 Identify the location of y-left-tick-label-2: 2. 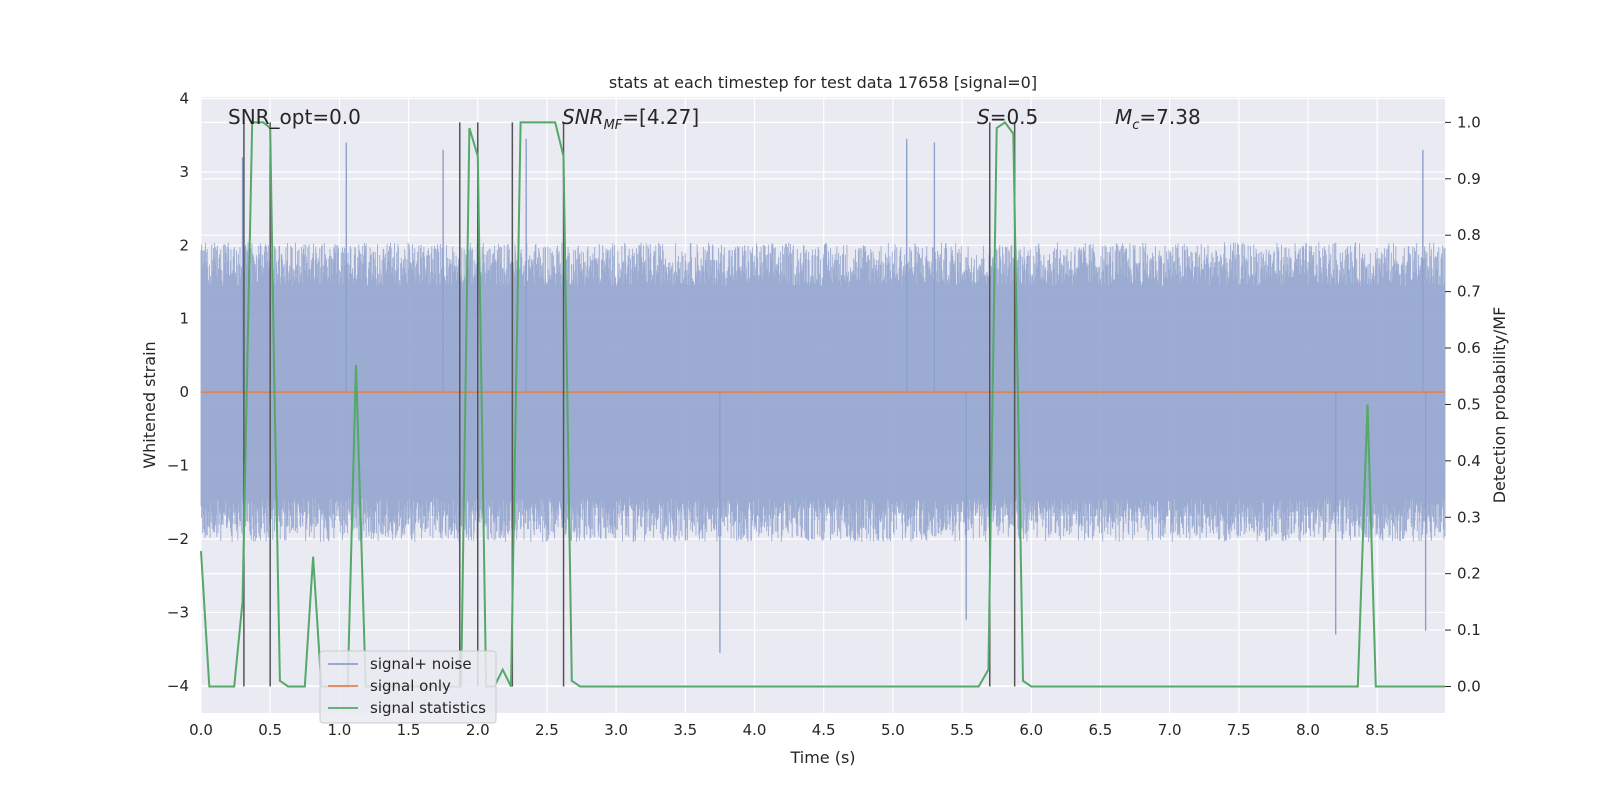
(184, 245).